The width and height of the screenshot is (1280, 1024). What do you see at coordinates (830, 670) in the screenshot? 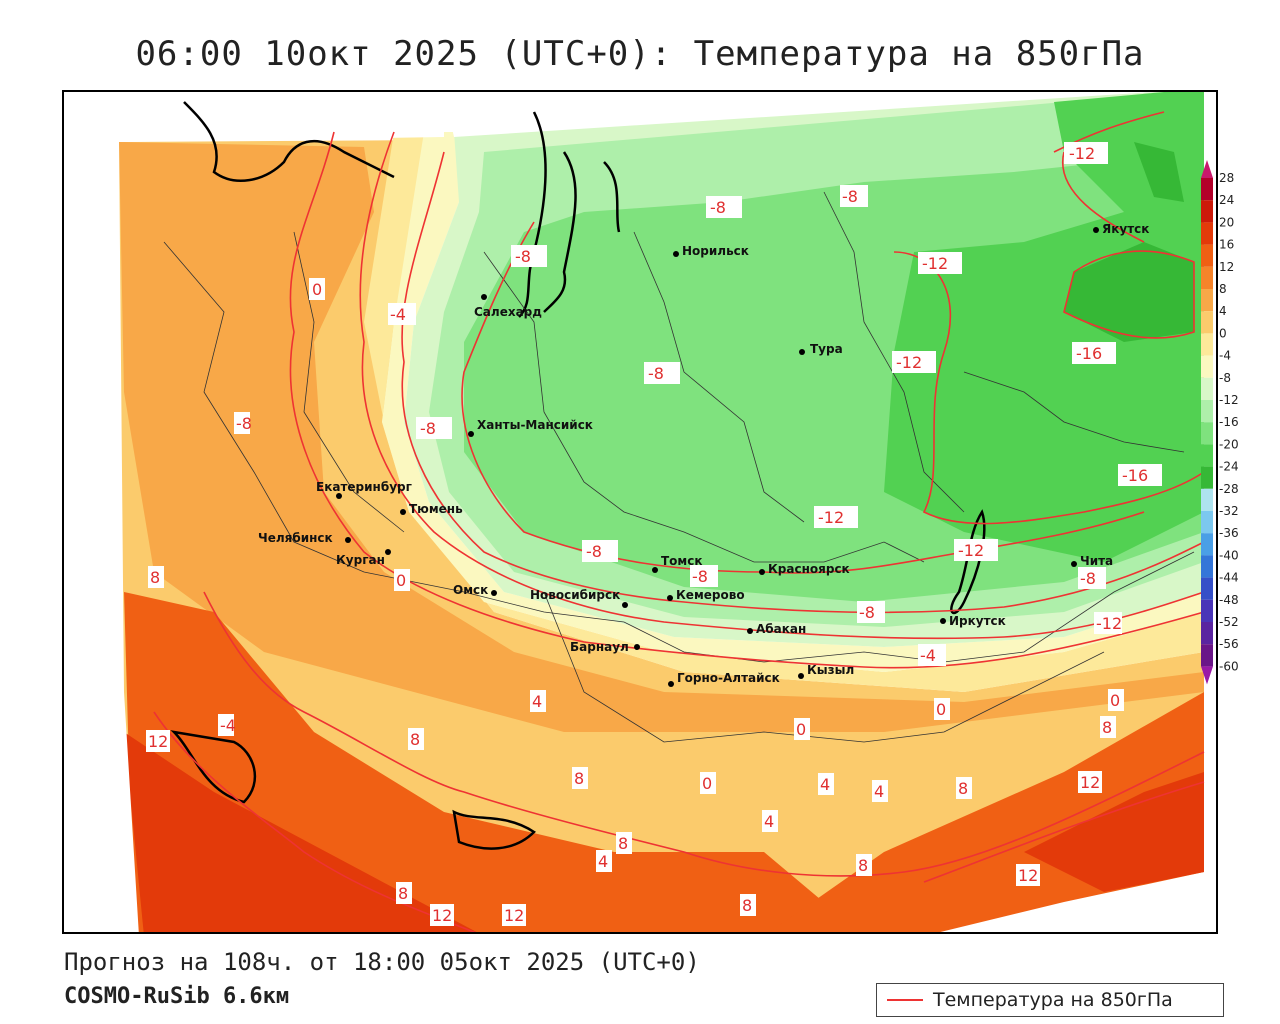
I see `city-label: Кызыл` at bounding box center [830, 670].